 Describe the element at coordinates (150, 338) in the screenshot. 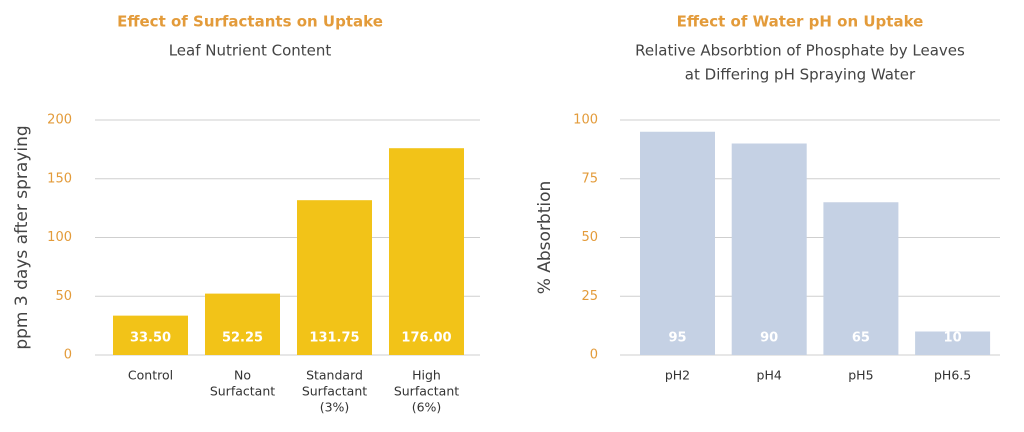

I see `value-label: 33.50` at that location.